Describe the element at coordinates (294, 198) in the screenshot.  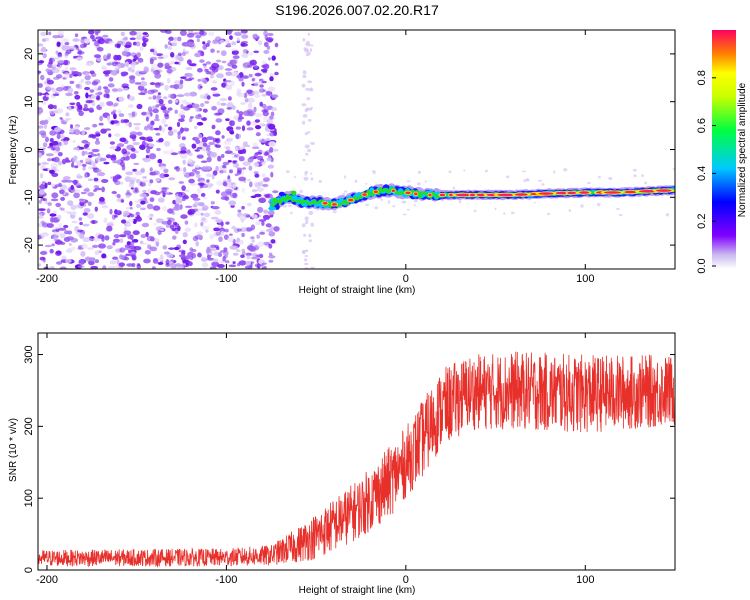
I see `signal-blob` at that location.